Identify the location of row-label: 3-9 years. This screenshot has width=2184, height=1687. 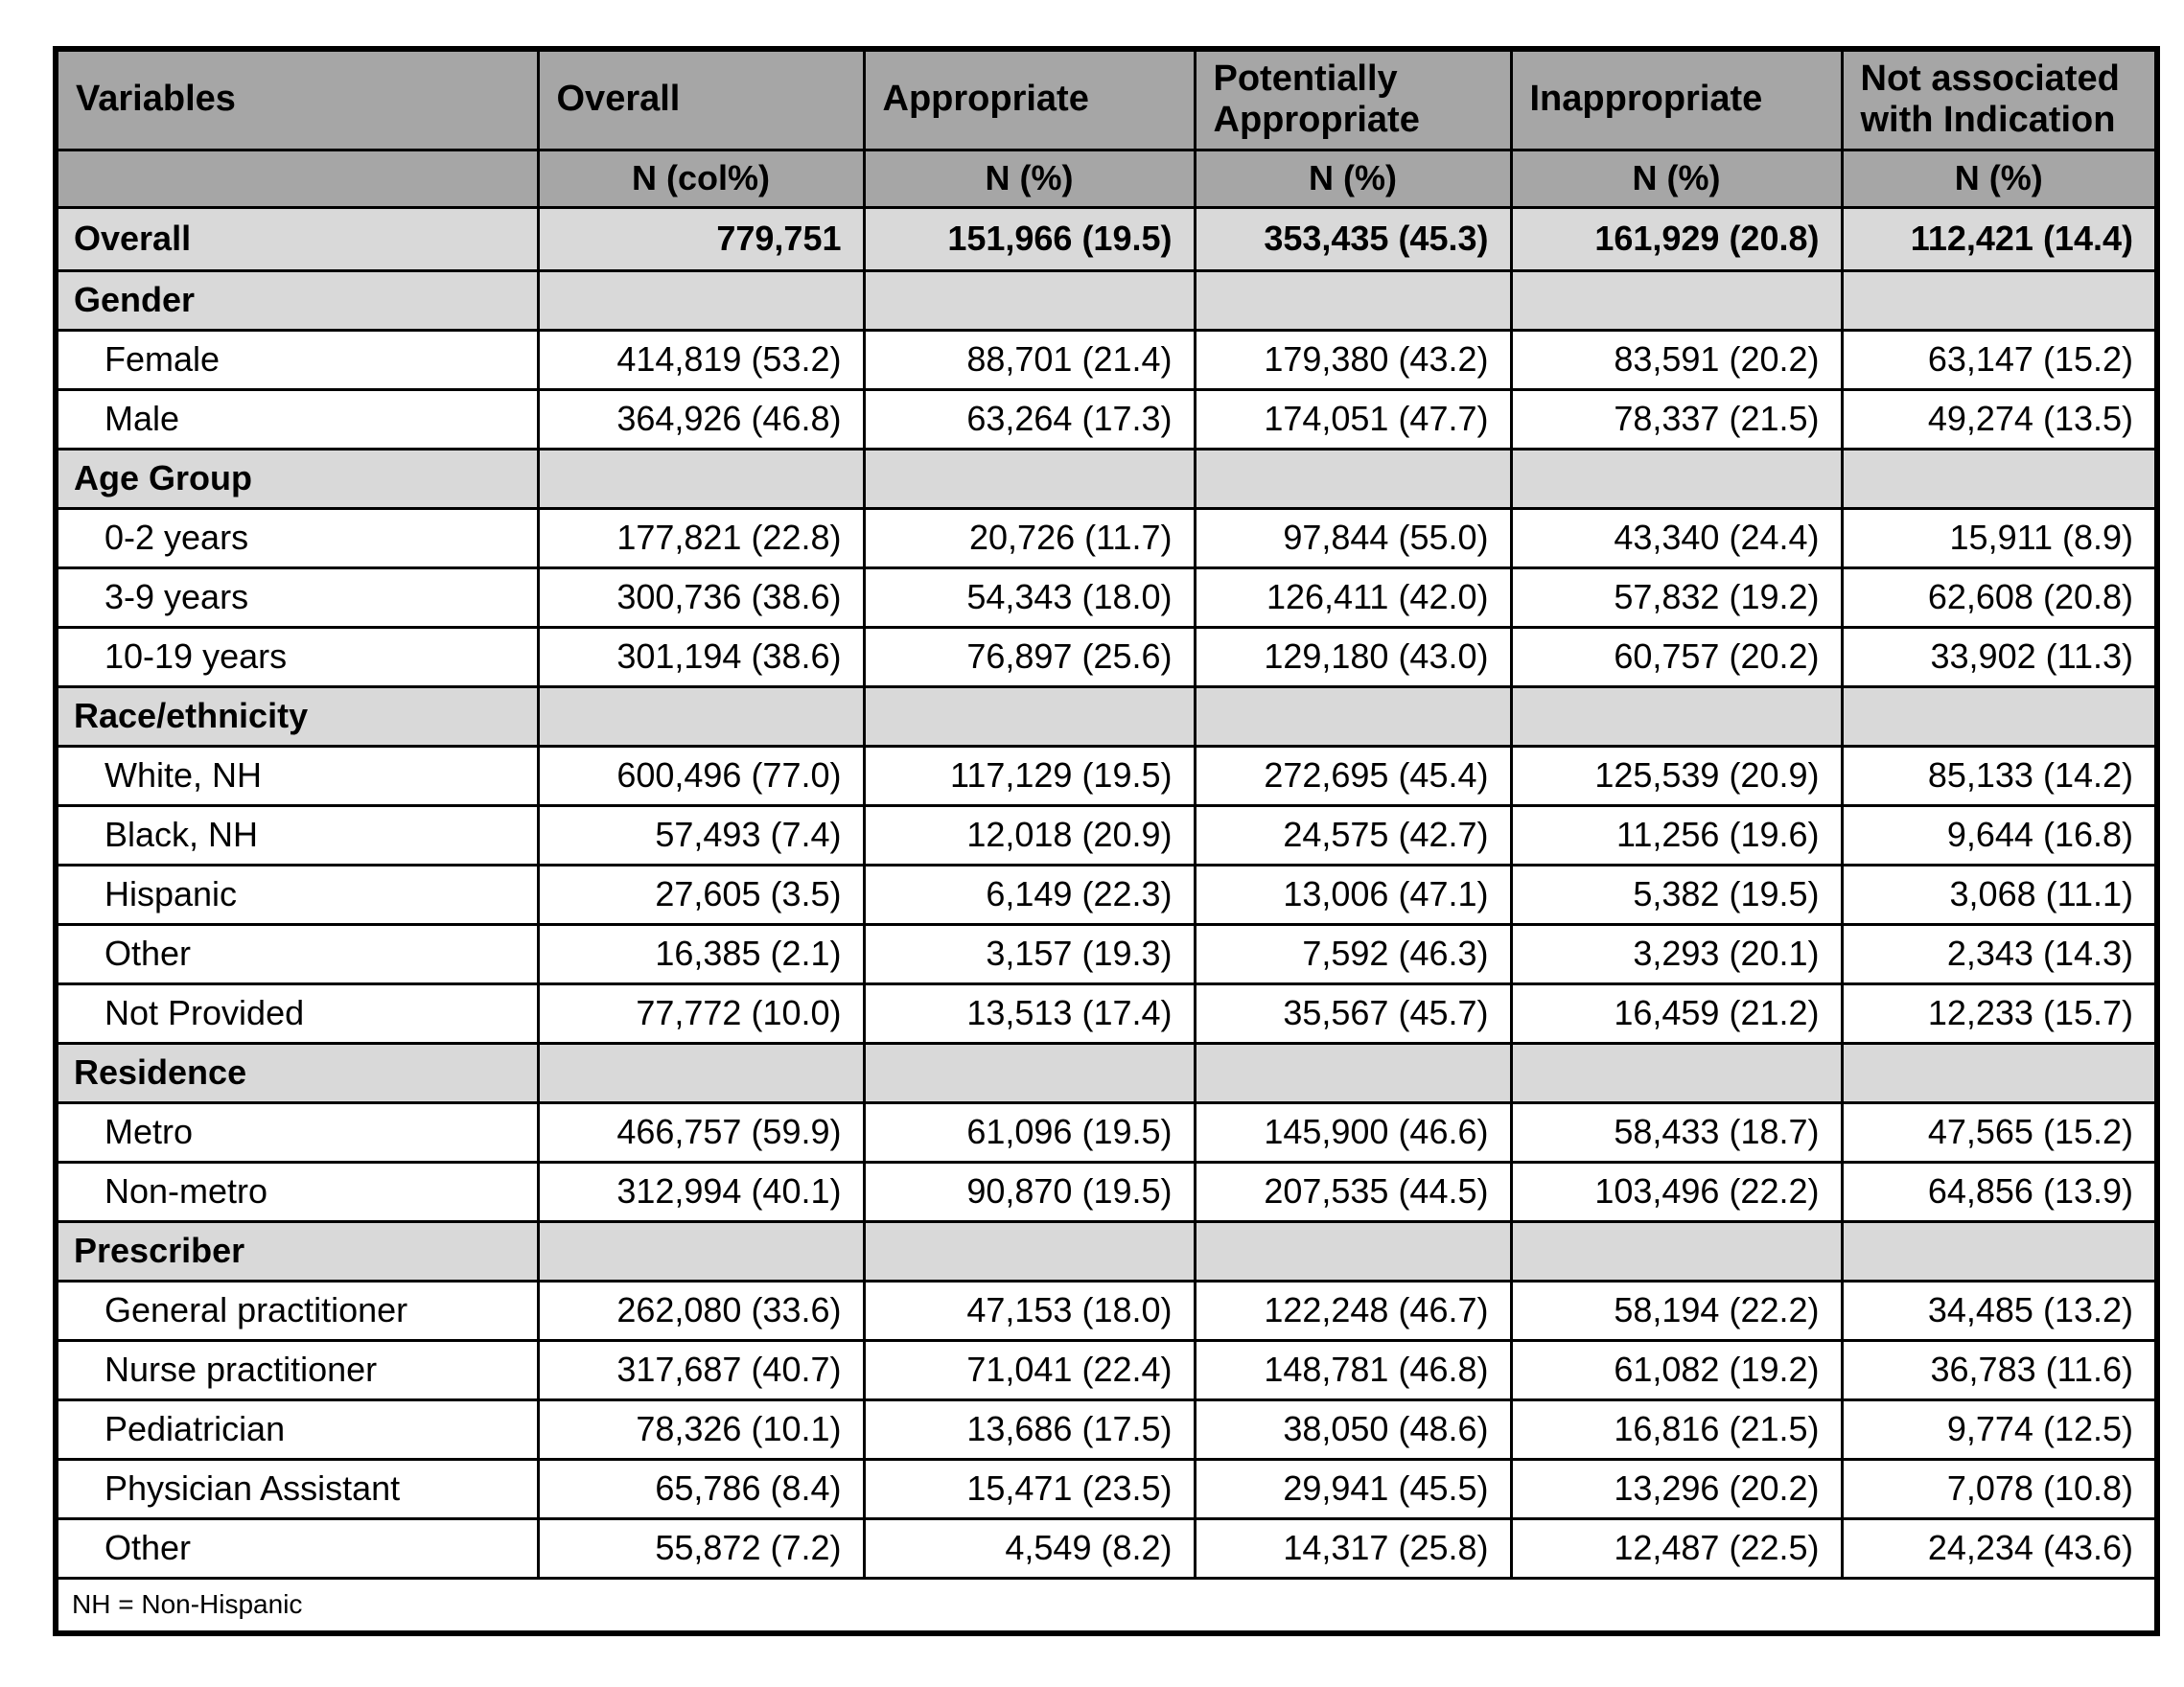
(297, 597).